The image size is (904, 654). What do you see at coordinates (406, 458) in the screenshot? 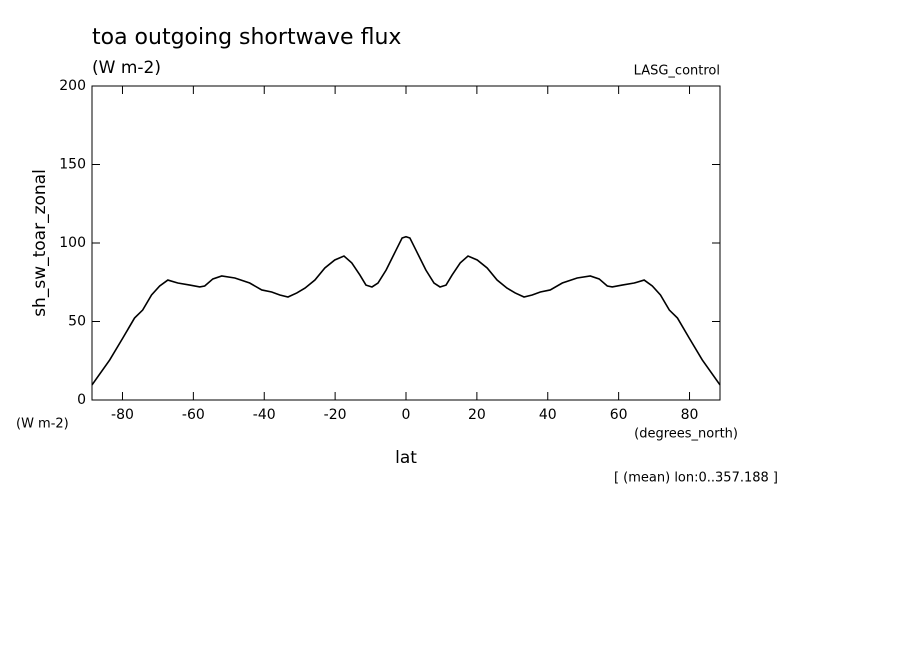
I see `x-axis-label: lat` at bounding box center [406, 458].